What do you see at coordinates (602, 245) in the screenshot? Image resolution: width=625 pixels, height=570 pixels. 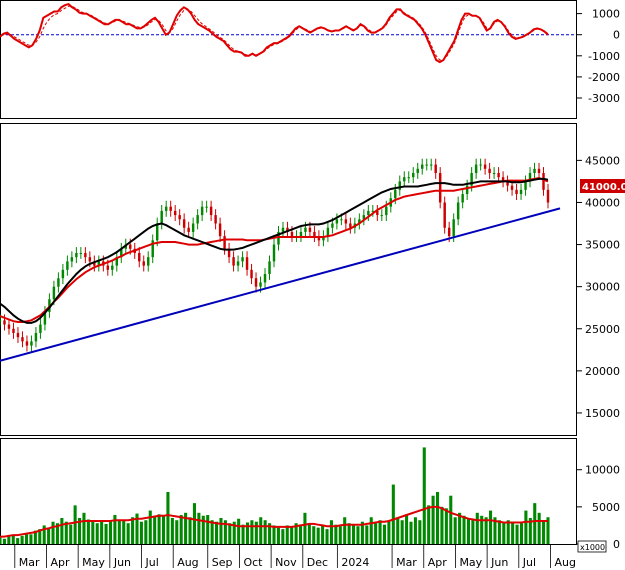 I see `price-axis-tick-label: 35000` at bounding box center [602, 245].